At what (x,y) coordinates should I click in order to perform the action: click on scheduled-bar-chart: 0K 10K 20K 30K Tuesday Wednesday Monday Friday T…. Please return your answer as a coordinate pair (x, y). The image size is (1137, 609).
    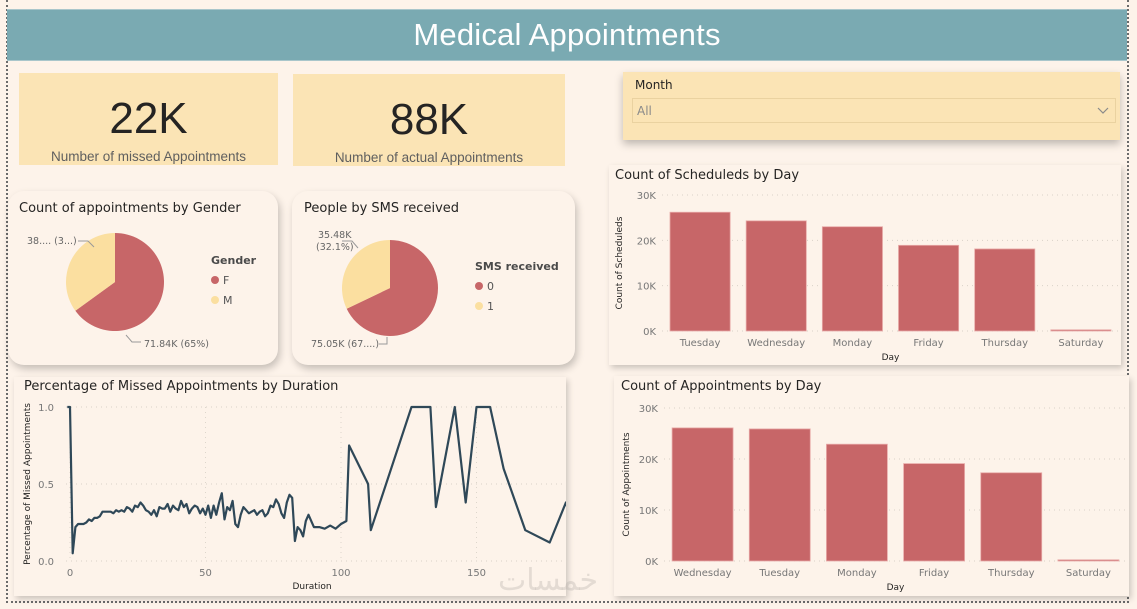
    Looking at the image, I should click on (867, 277).